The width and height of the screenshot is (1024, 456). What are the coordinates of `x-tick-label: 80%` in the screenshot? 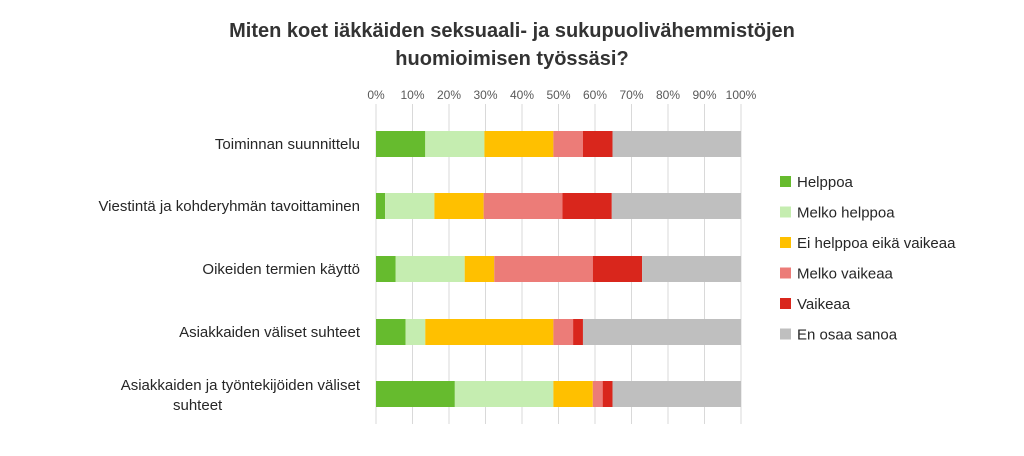 It's located at (668, 95).